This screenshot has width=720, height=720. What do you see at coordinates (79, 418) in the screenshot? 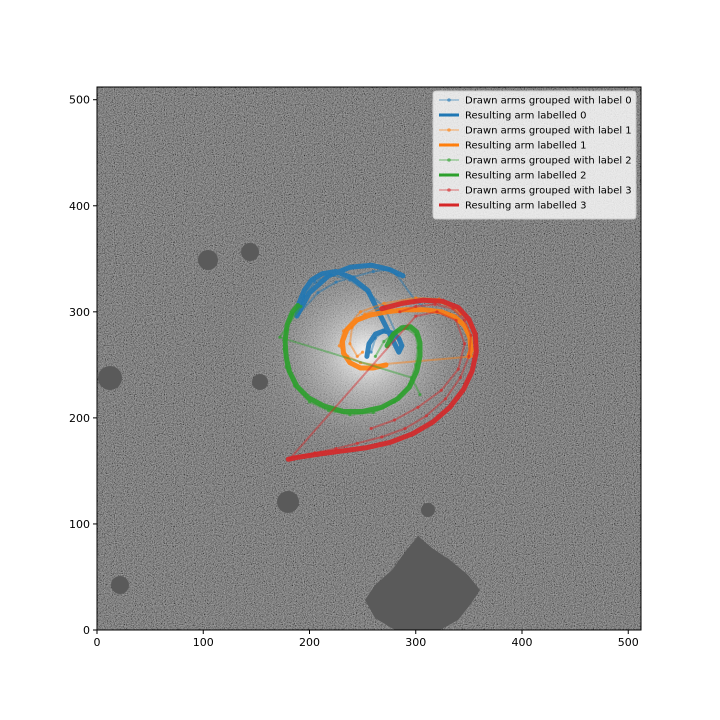
I see `y-tick-label: 200` at bounding box center [79, 418].